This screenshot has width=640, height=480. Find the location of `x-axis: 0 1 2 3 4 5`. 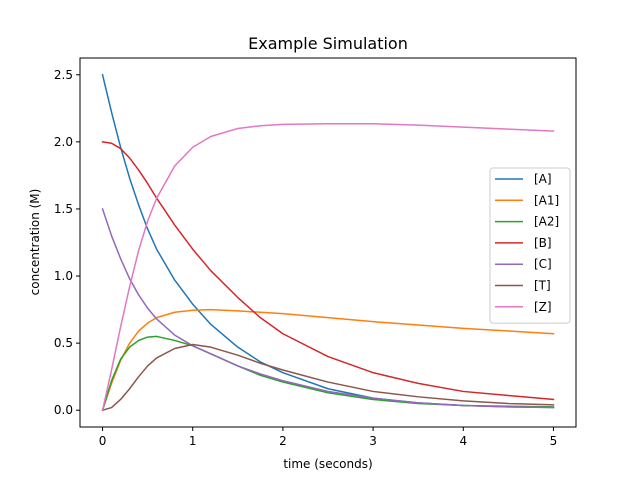

x-axis: 0 1 2 3 4 5 is located at coordinates (328, 437).